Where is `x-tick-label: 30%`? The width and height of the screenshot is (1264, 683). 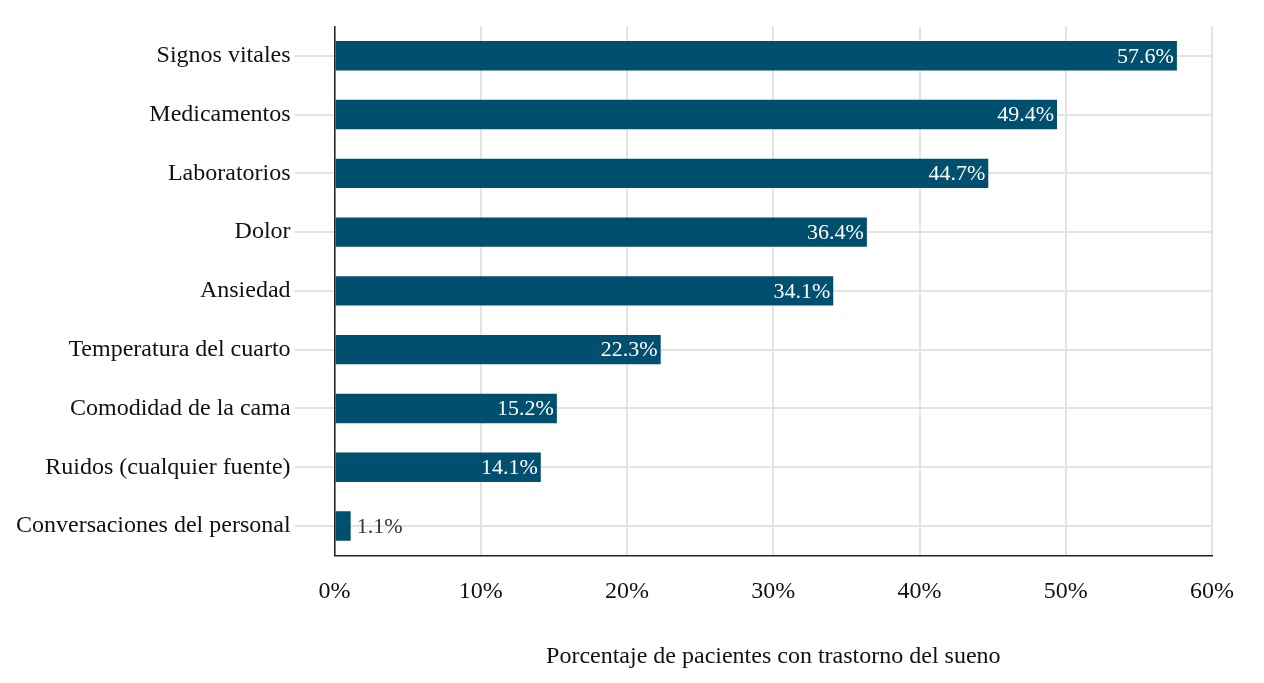
x-tick-label: 30% is located at coordinates (773, 590).